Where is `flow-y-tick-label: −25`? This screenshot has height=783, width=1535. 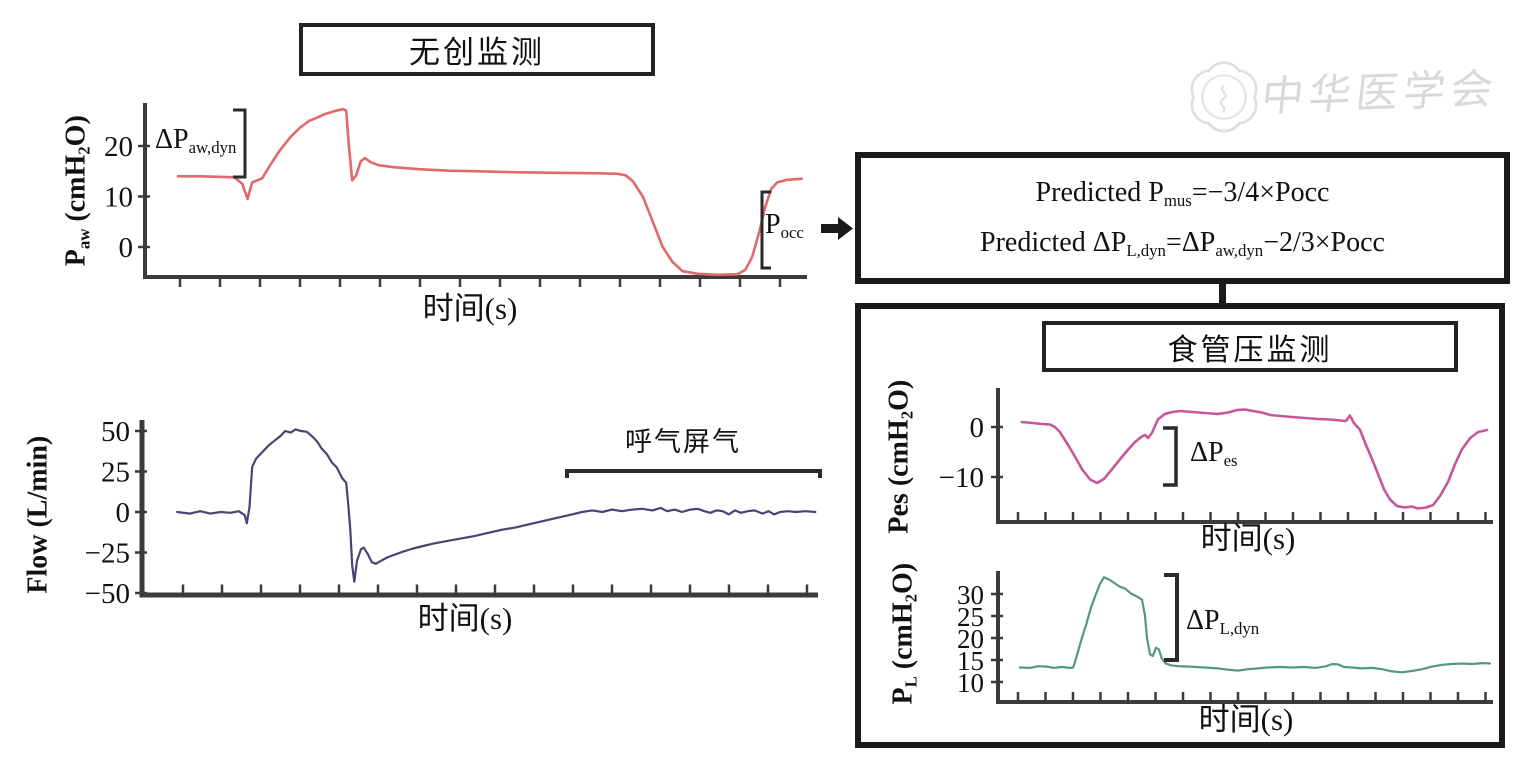 flow-y-tick-label: −25 is located at coordinates (107, 554).